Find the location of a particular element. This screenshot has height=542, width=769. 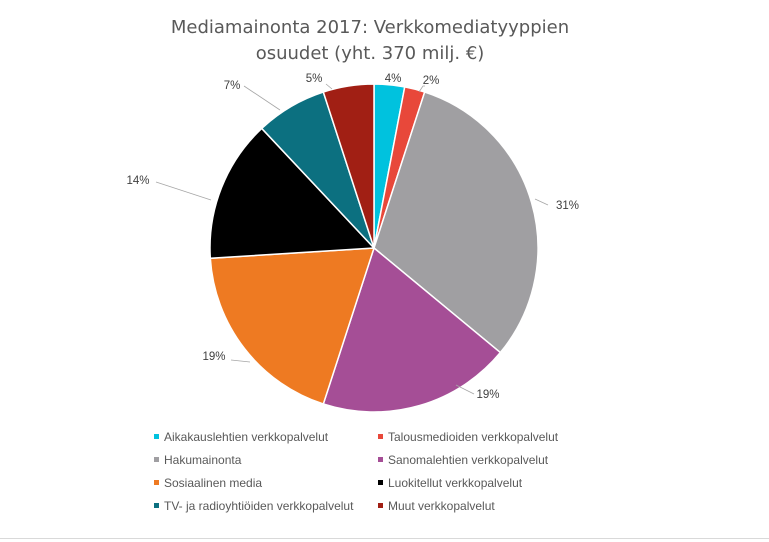

data-label-5: 19% is located at coordinates (213, 357).